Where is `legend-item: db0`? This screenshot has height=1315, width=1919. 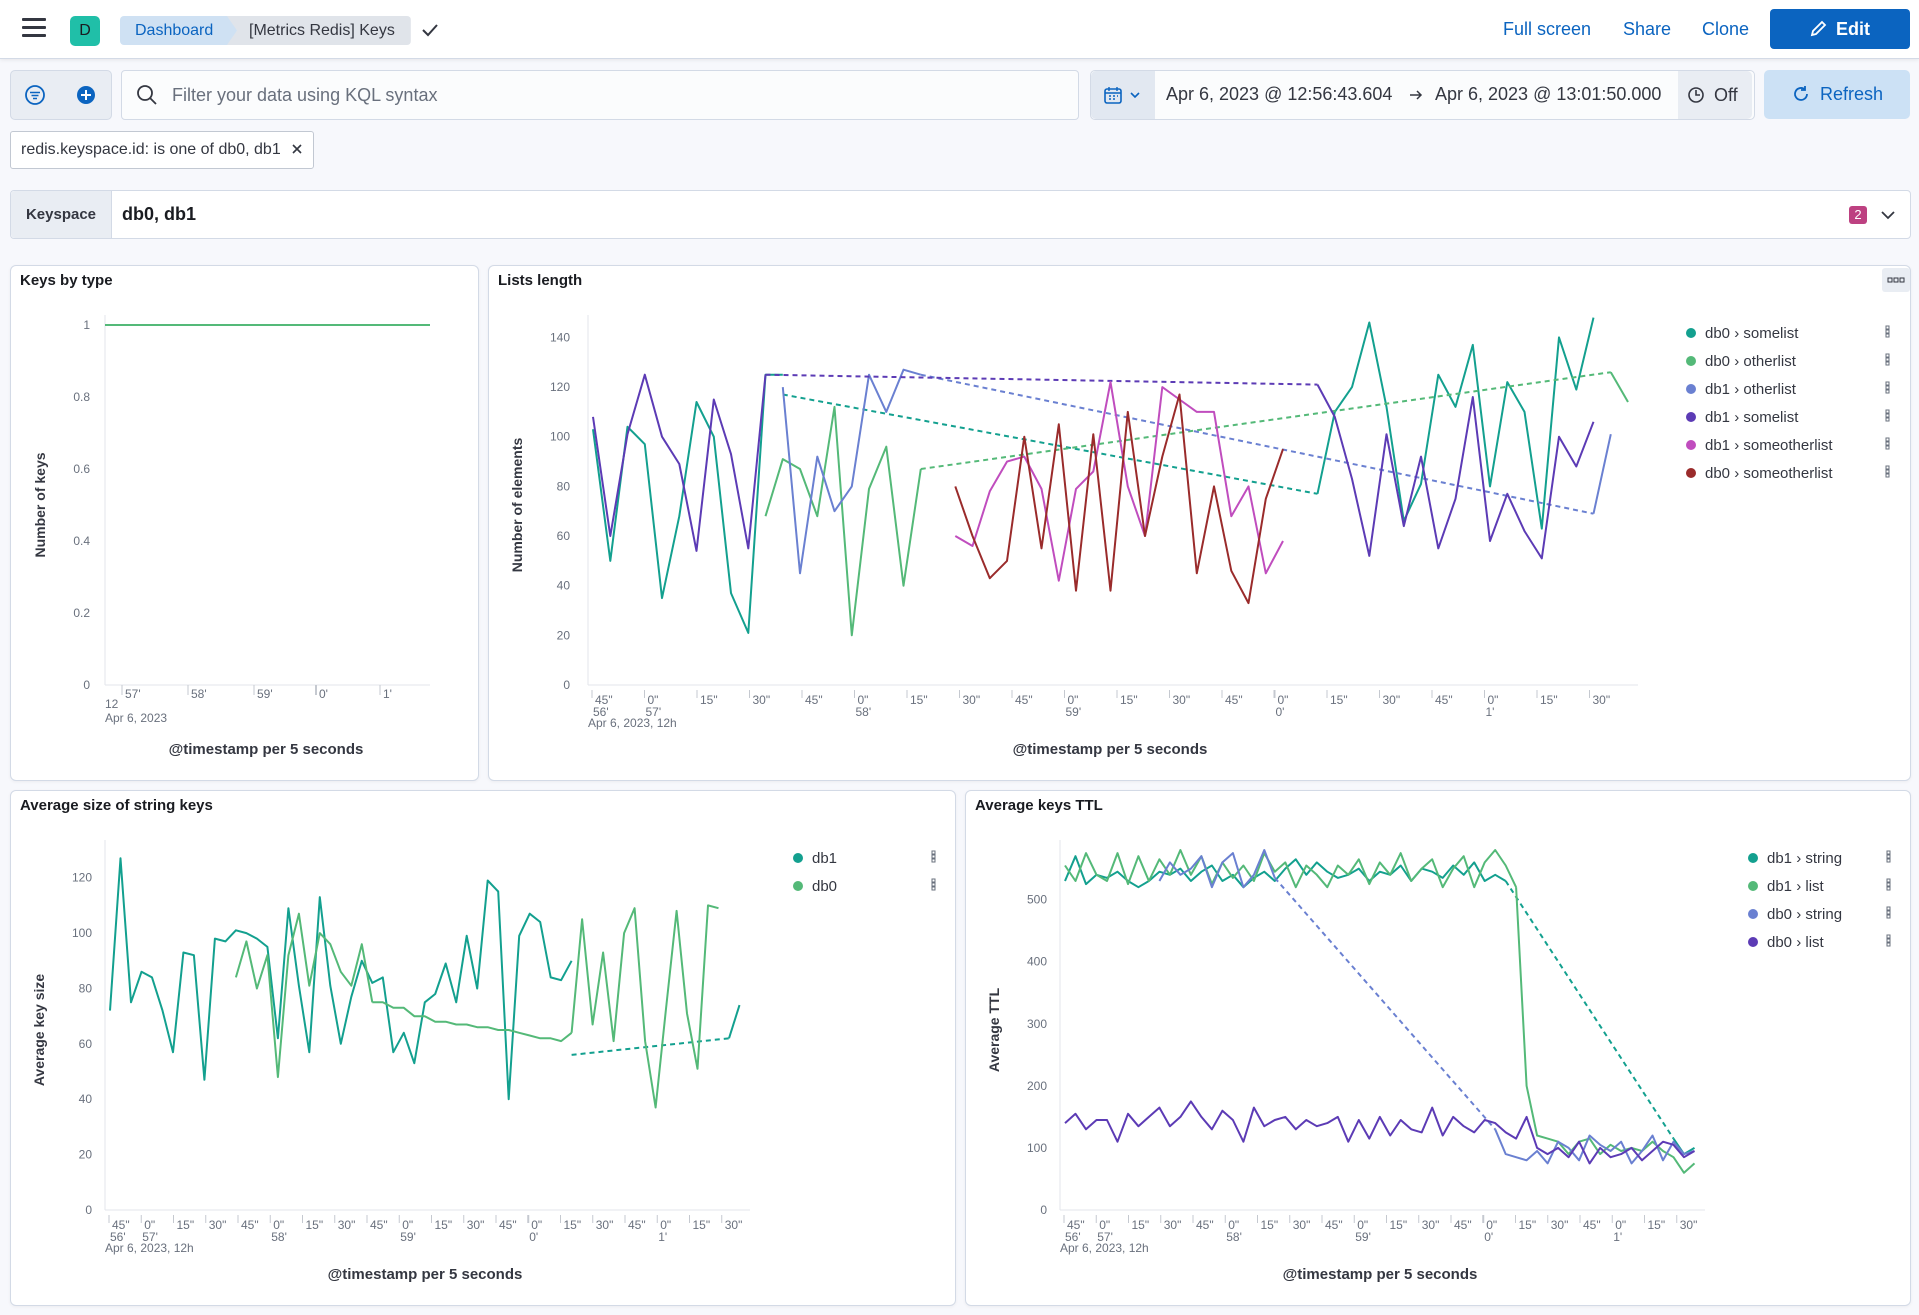
legend-item: db0 is located at coordinates (824, 886).